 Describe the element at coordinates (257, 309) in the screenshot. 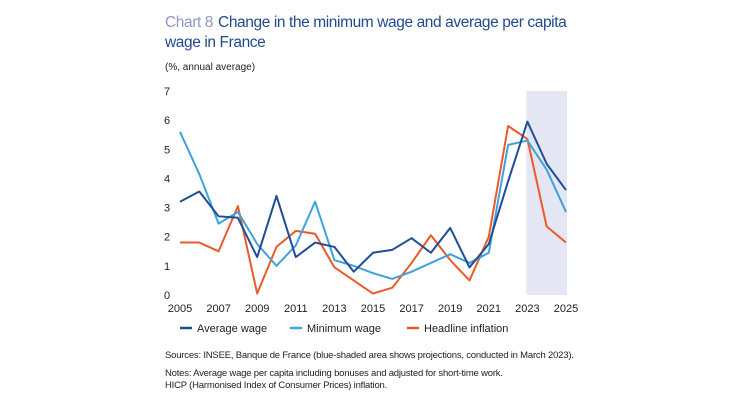

I see `x-tick-label: 2009` at that location.